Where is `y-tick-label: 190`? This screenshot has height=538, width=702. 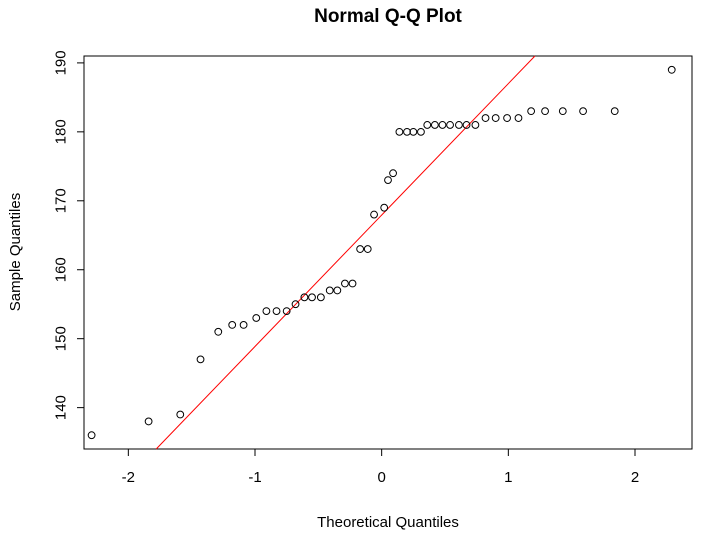 y-tick-label: 190 is located at coordinates (61, 62).